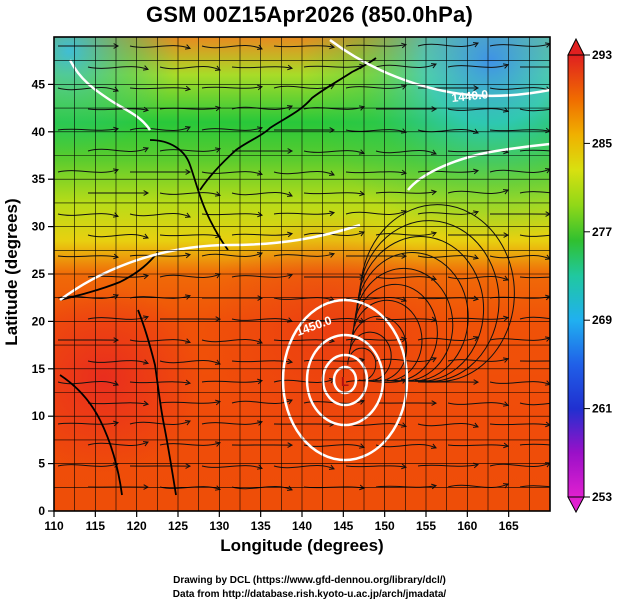 This screenshot has width=619, height=605. Describe the element at coordinates (157, 402) in the screenshot. I see `philippines-coast` at that location.